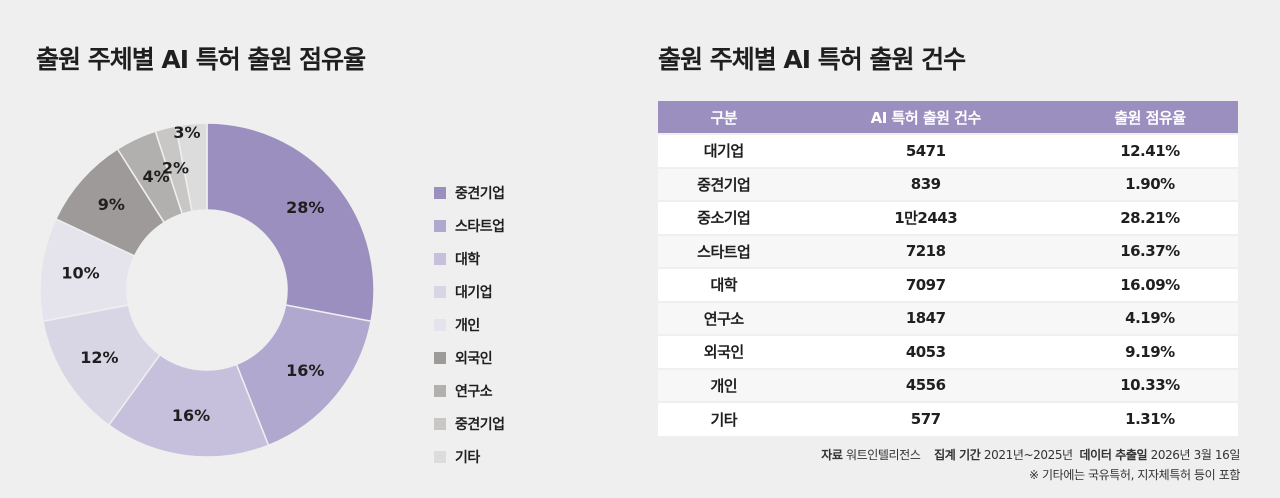 The image size is (1280, 498). I want to click on legend-label: 개인, so click(467, 325).